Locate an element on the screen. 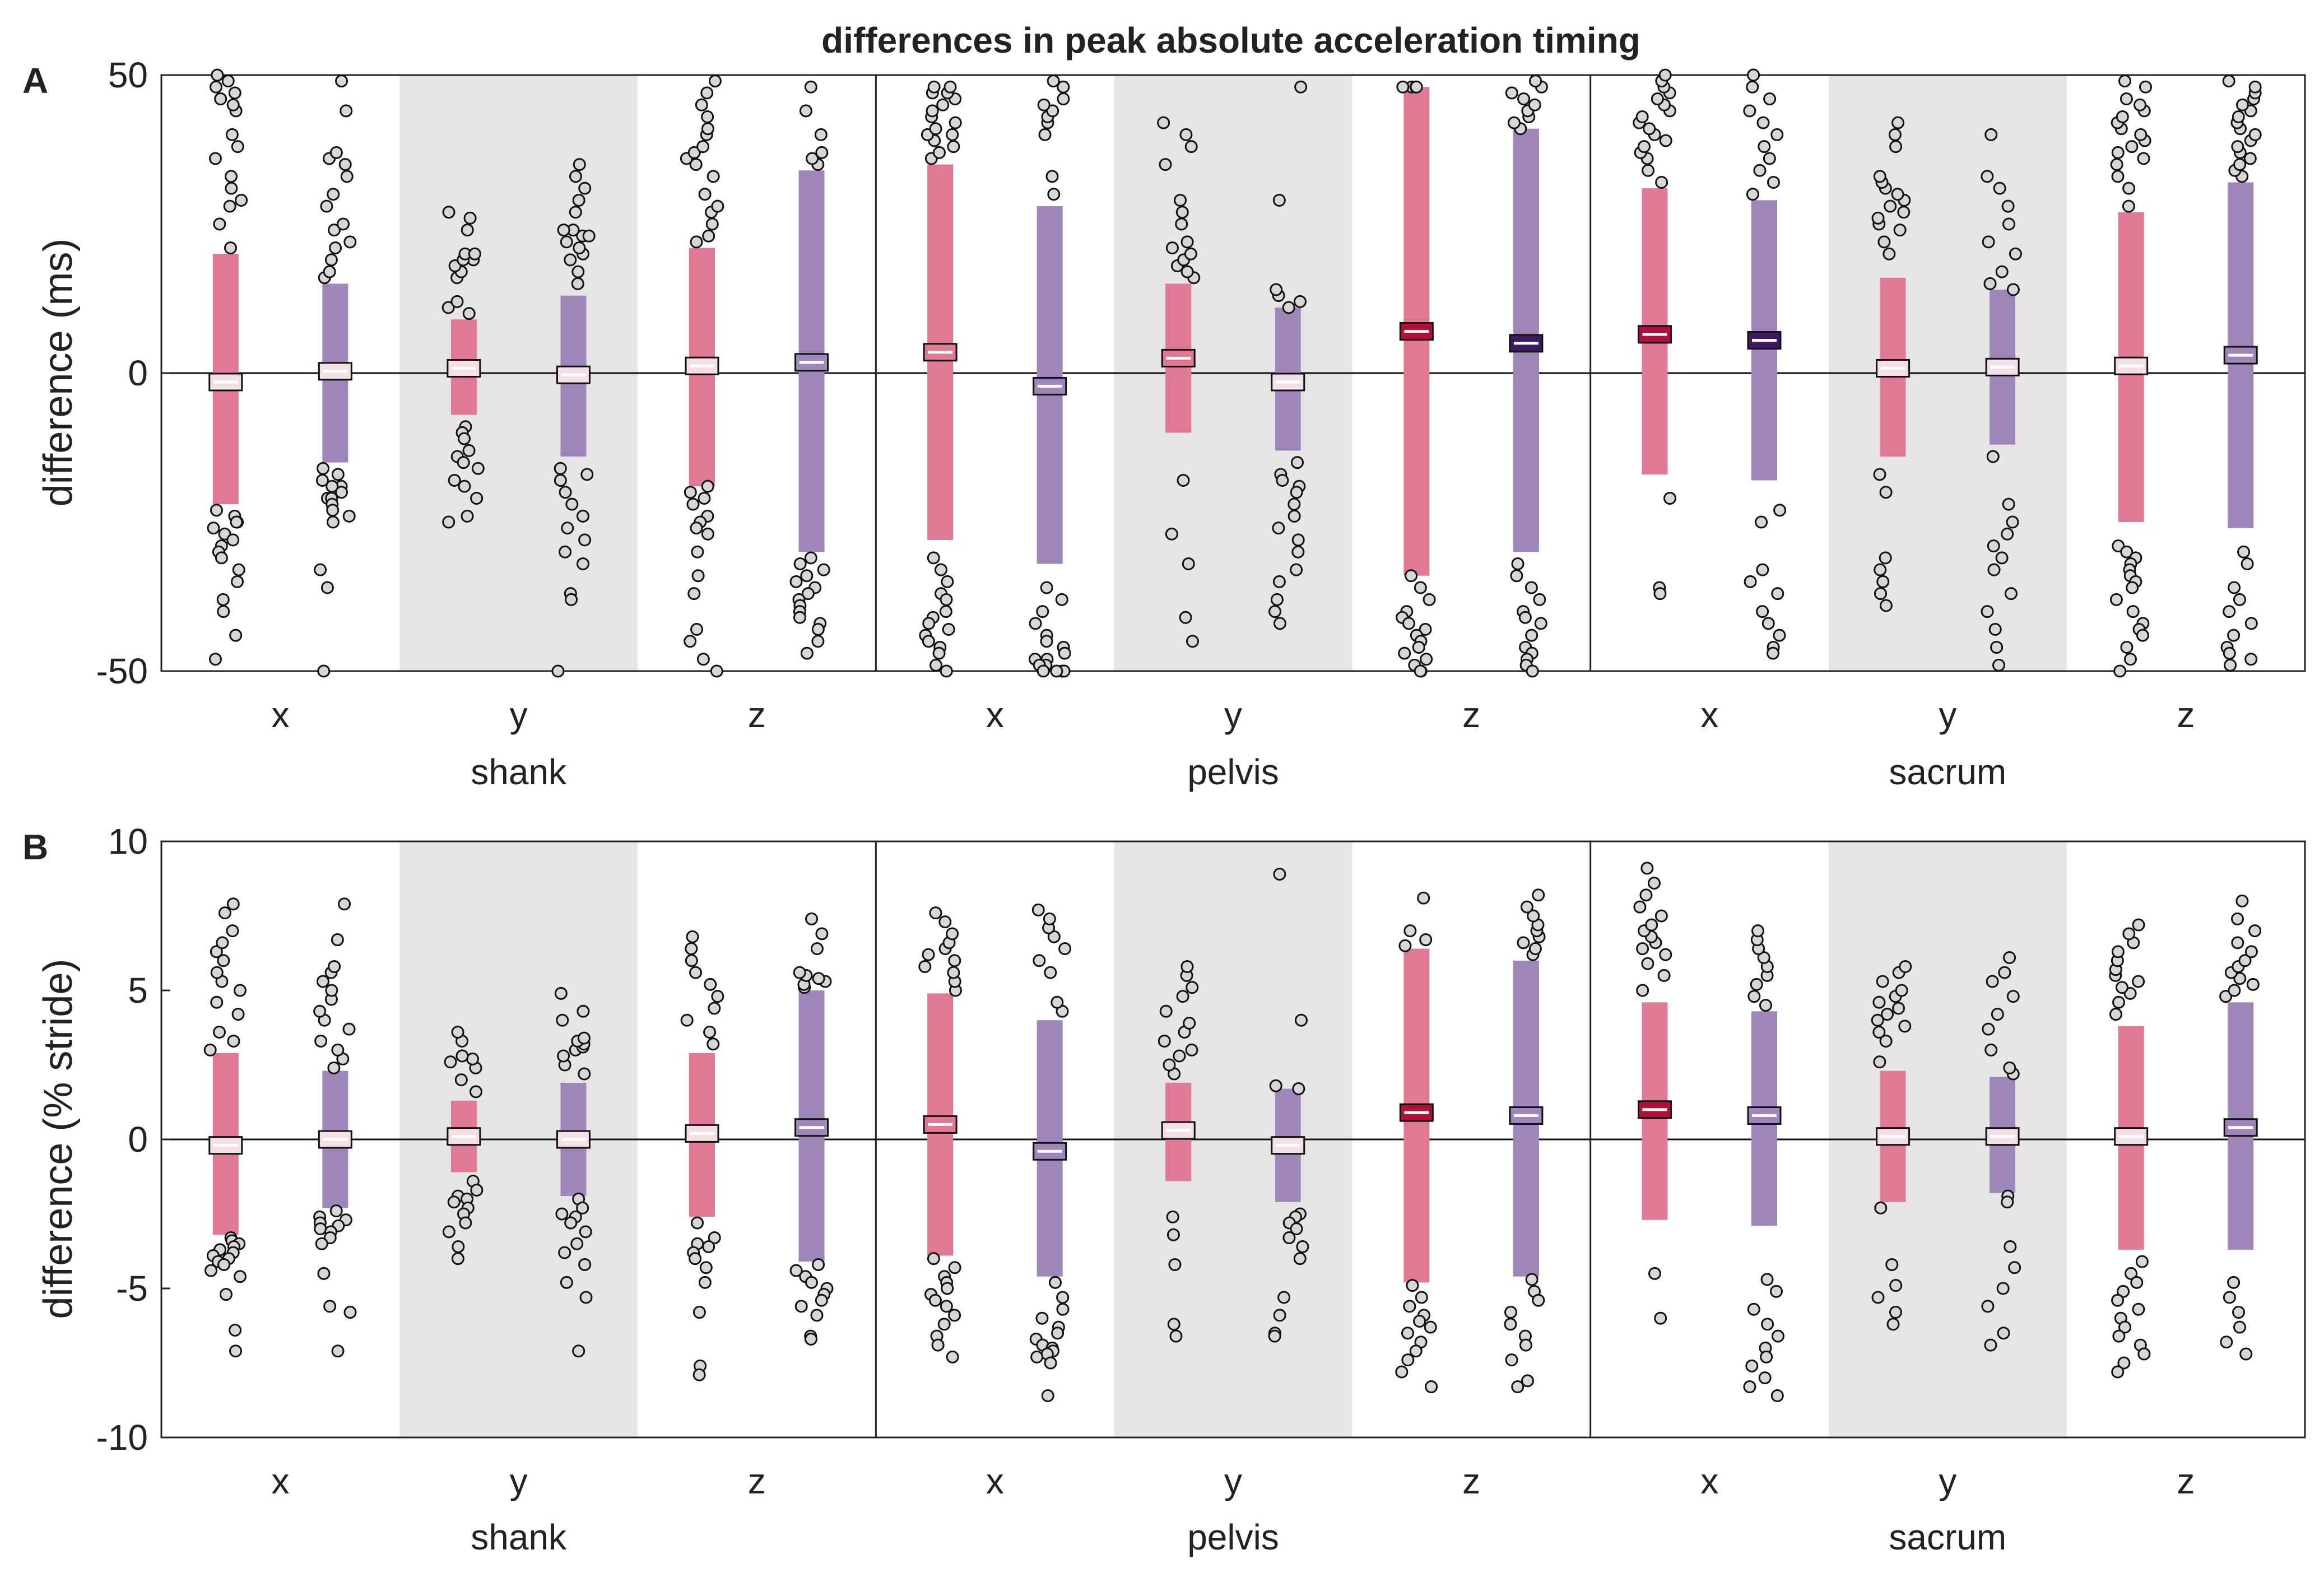  x-axis-label-shank-z: z is located at coordinates (757, 1481).